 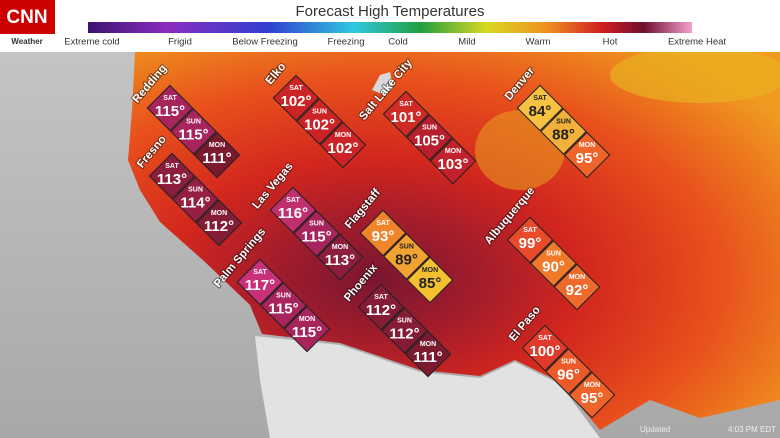 I want to click on temperature: 89°, so click(x=406, y=259).